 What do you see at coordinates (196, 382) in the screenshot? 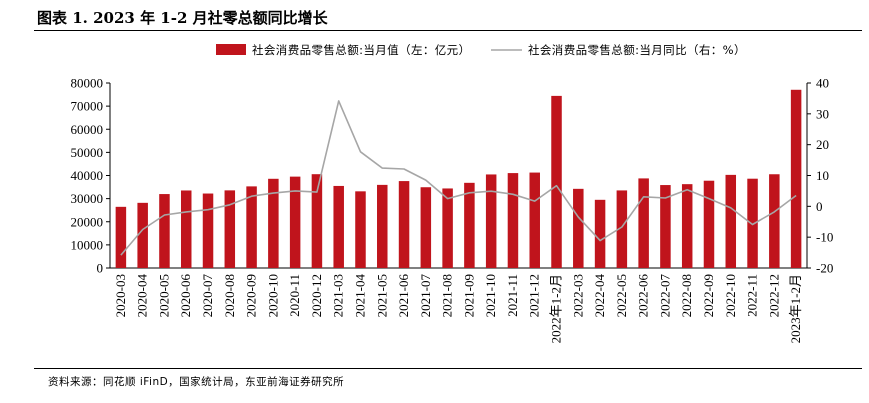
I see `source-note: 资料来源：同花顺 iFinD，国家统计局，东亚前海证券研究所` at bounding box center [196, 382].